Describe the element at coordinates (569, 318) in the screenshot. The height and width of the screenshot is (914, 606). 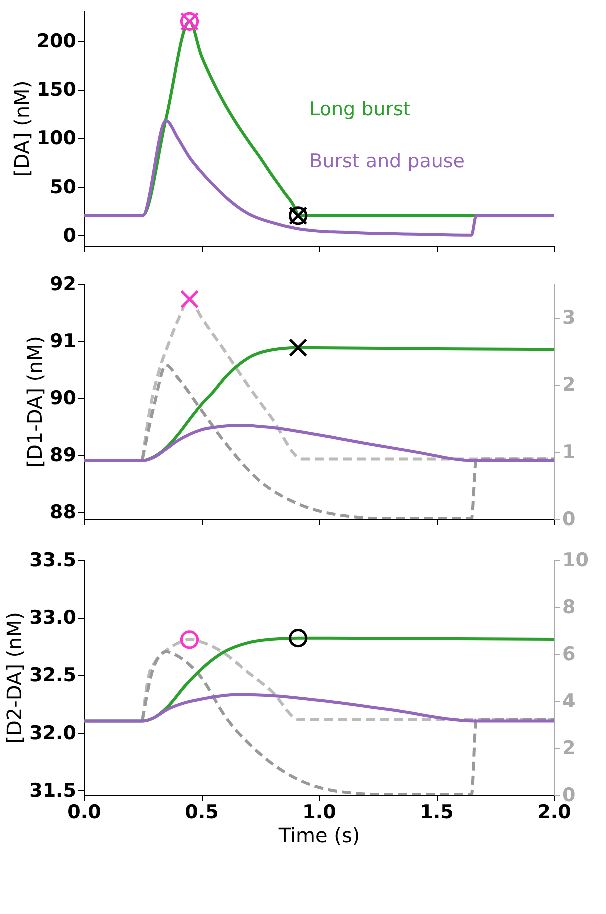
I see `y2-tick-label: 3` at that location.